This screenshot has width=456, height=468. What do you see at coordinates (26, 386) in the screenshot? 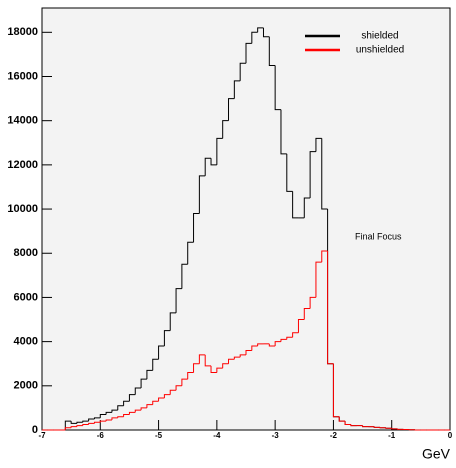
I see `y-tick-label: 2000` at bounding box center [26, 386].